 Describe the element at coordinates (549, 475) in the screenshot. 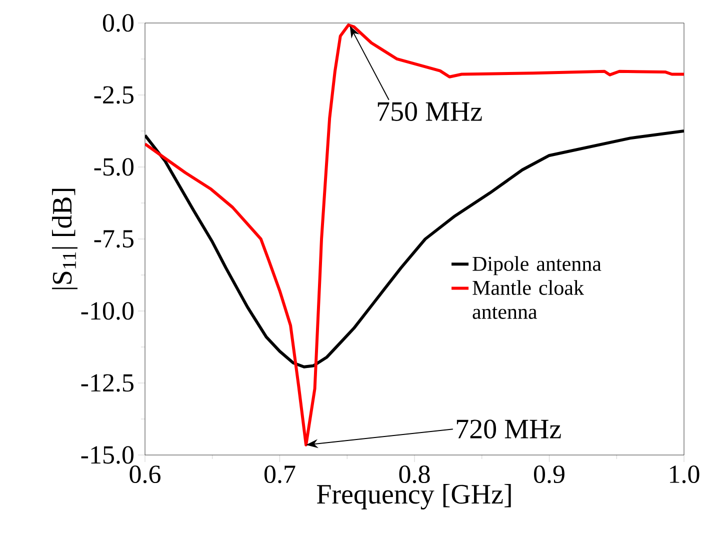

I see `x-tick-label: 0.9` at that location.